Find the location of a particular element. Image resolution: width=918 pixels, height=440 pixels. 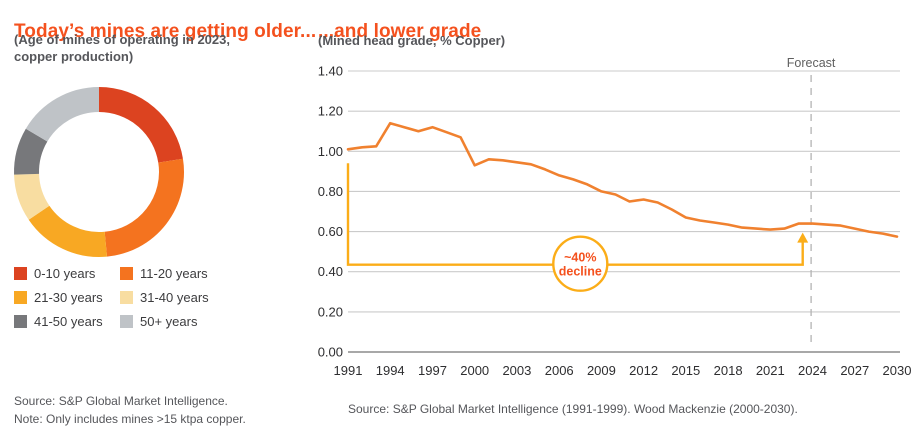

donut-segment-11-20-years is located at coordinates (144, 207).